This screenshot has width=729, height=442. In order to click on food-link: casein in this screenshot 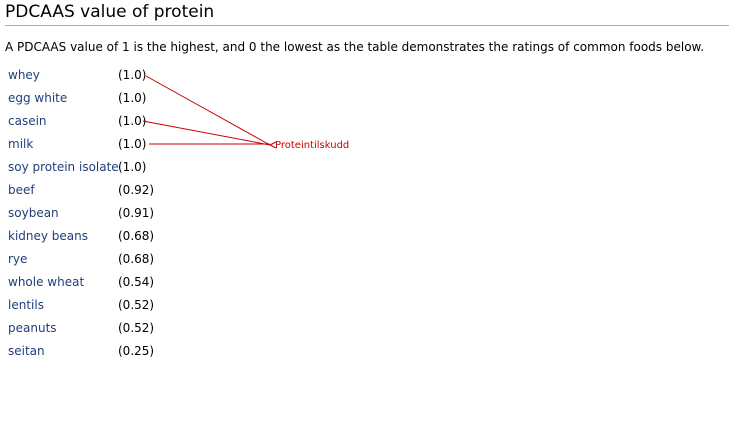, I will do `click(27, 121)`.